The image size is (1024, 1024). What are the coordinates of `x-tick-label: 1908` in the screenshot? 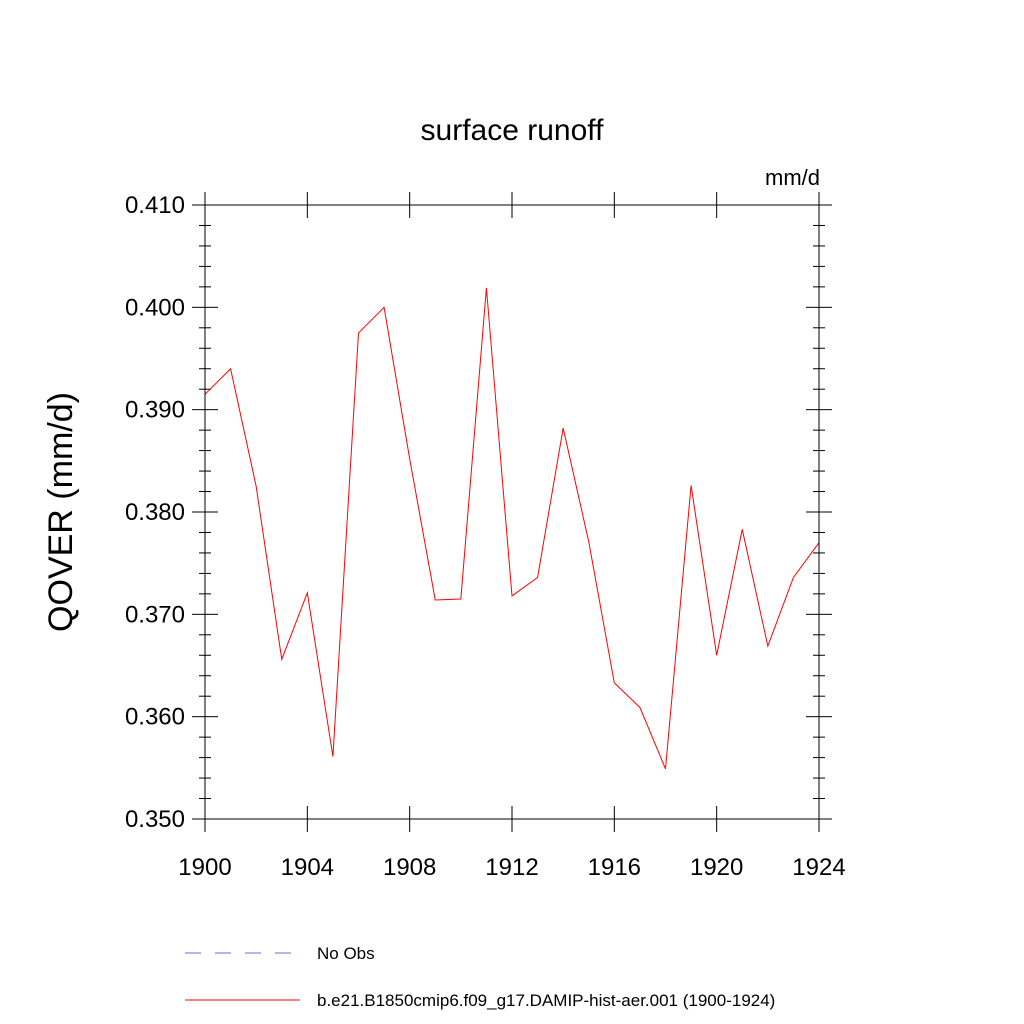 It's located at (409, 867).